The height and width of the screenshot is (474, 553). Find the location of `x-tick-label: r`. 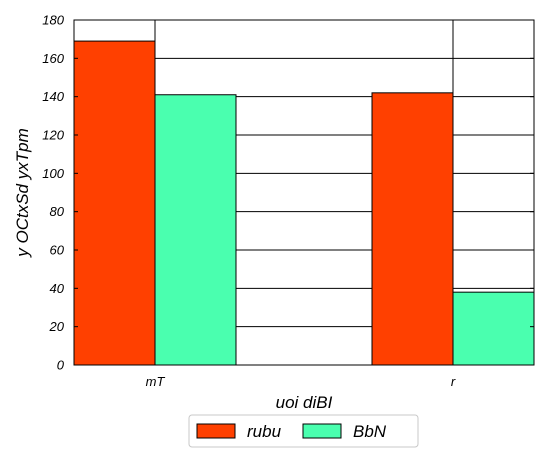

x-tick-label: r is located at coordinates (453, 381).